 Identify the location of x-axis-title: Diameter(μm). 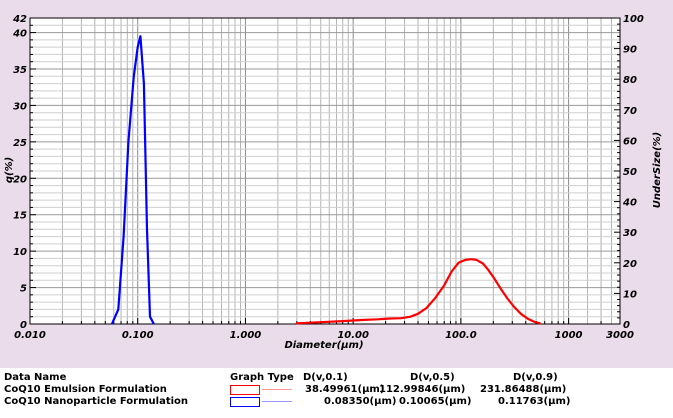
(323, 345).